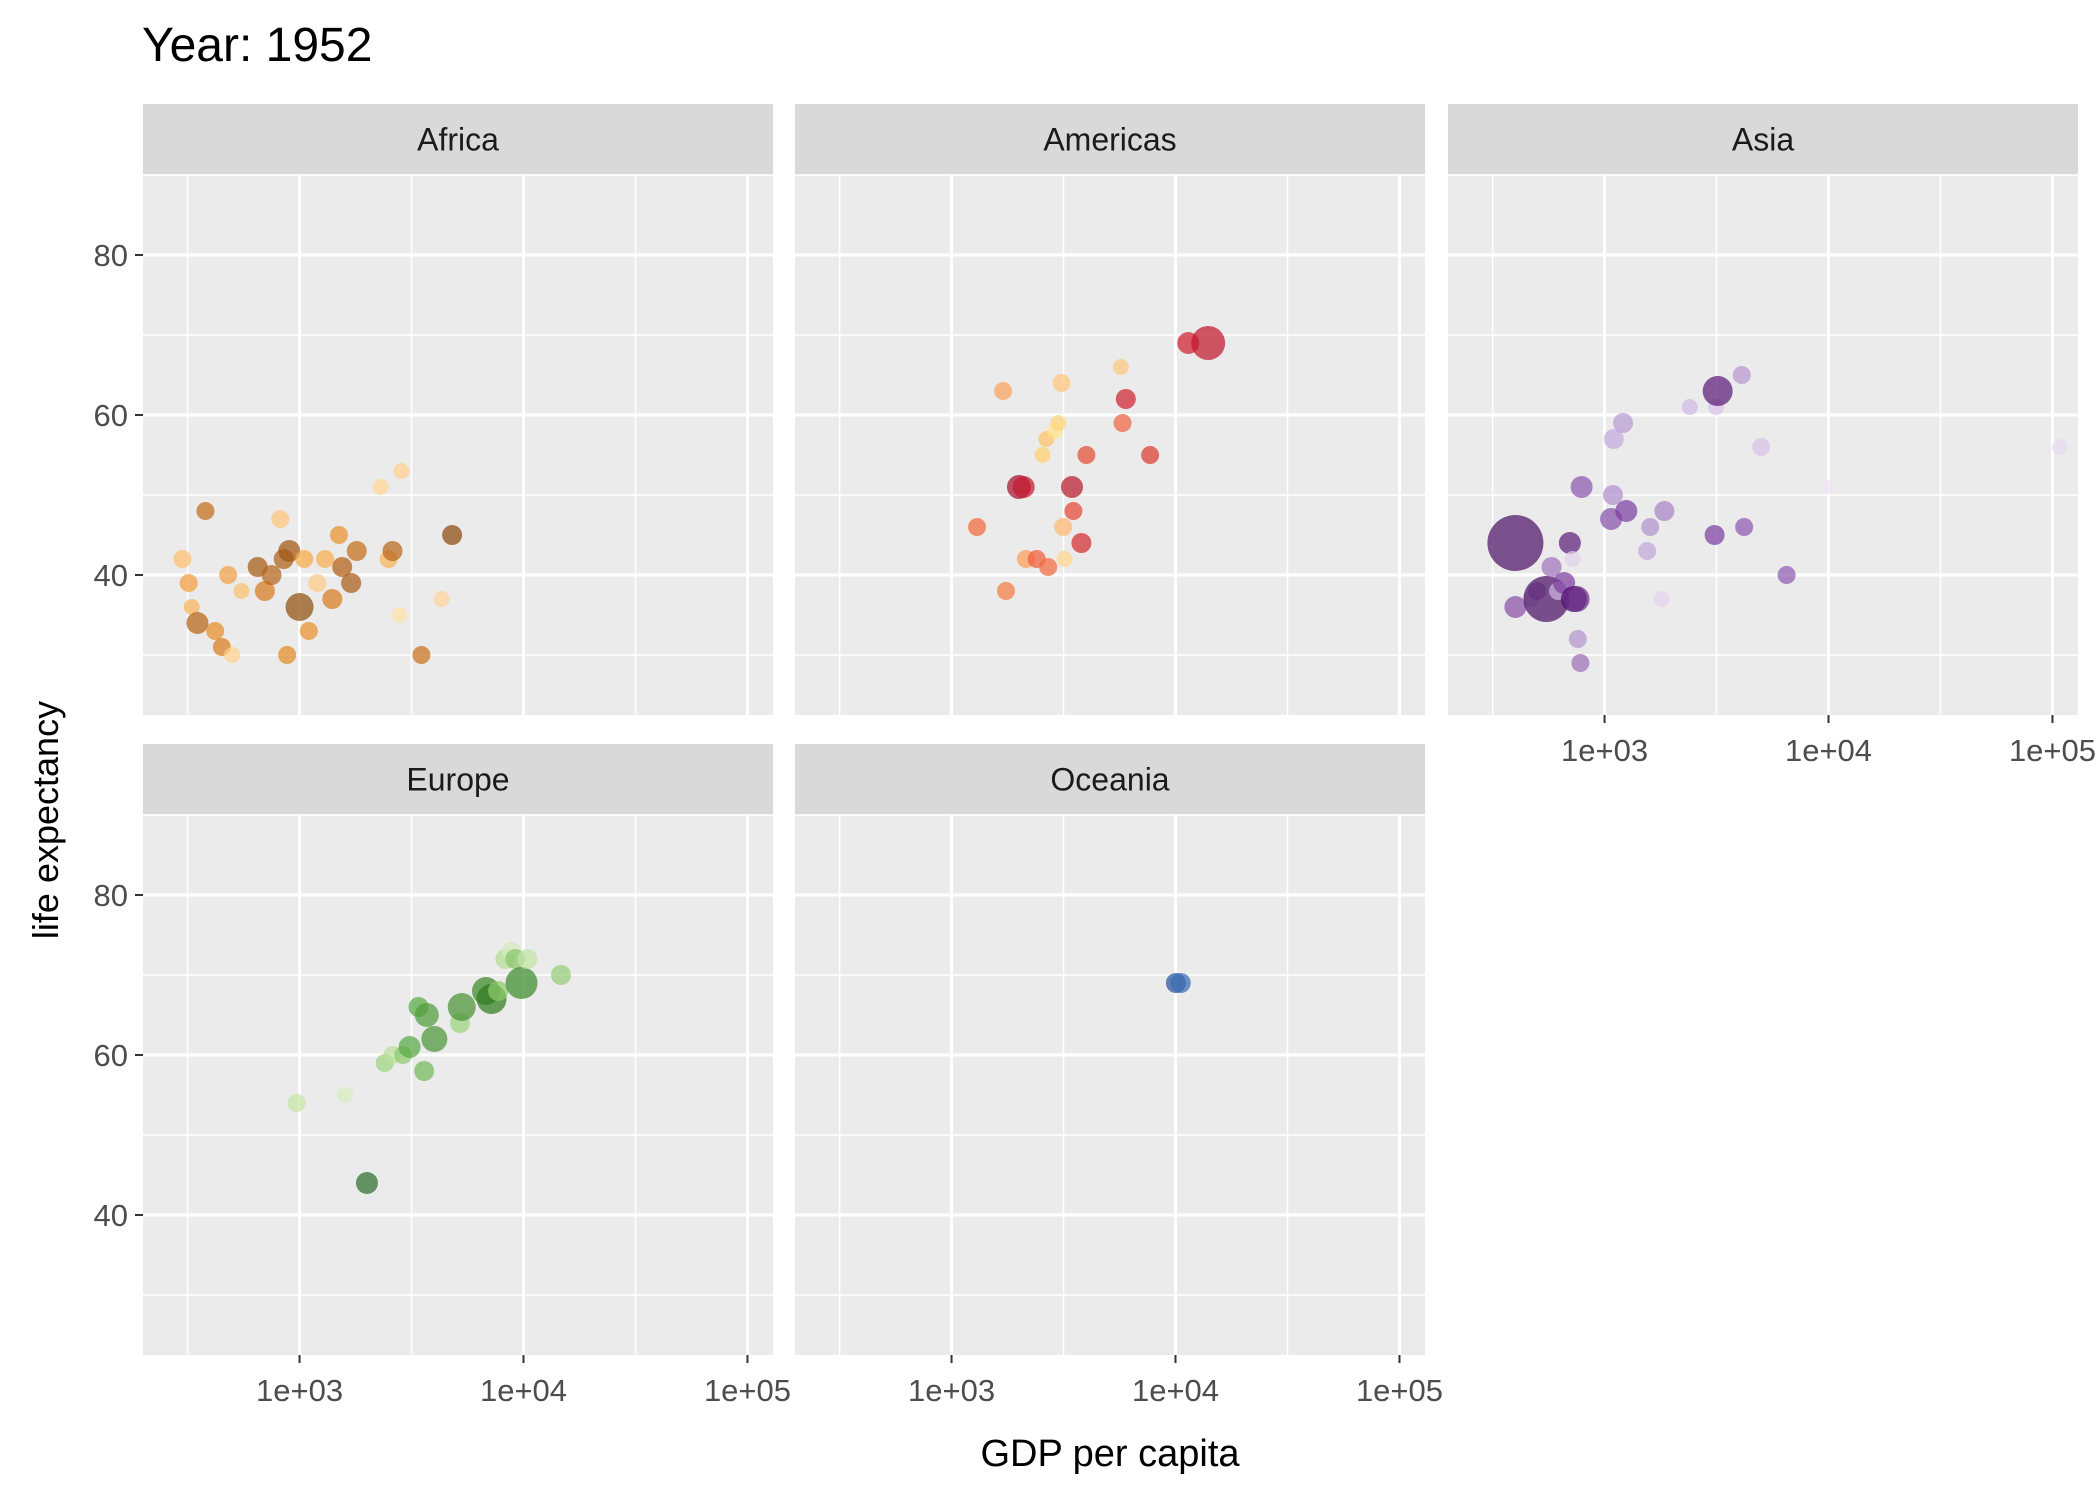 This screenshot has height=1500, width=2100. I want to click on panel-africa: Africa 40 60 80, so click(433, 409).